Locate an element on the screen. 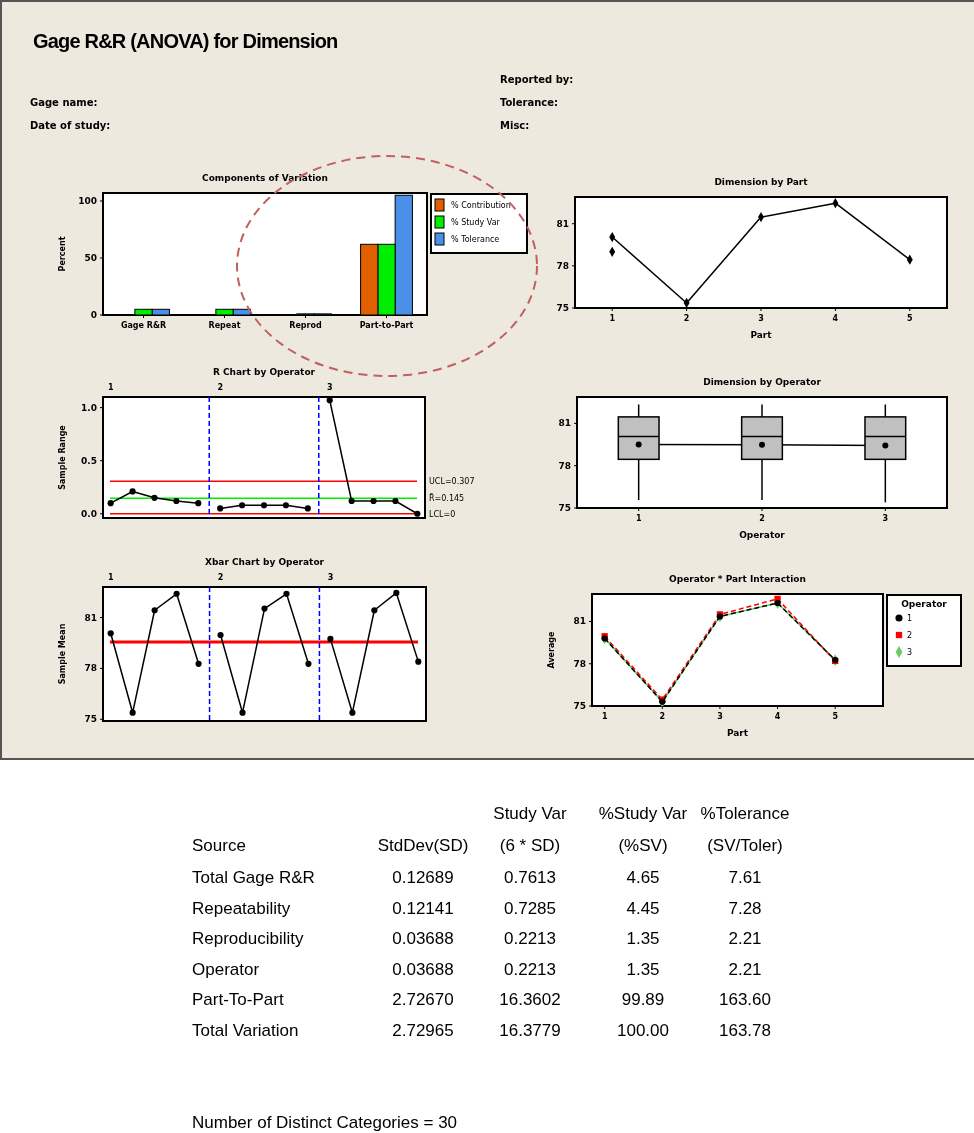  chart-title: Dimension by Part is located at coordinates (761, 182).